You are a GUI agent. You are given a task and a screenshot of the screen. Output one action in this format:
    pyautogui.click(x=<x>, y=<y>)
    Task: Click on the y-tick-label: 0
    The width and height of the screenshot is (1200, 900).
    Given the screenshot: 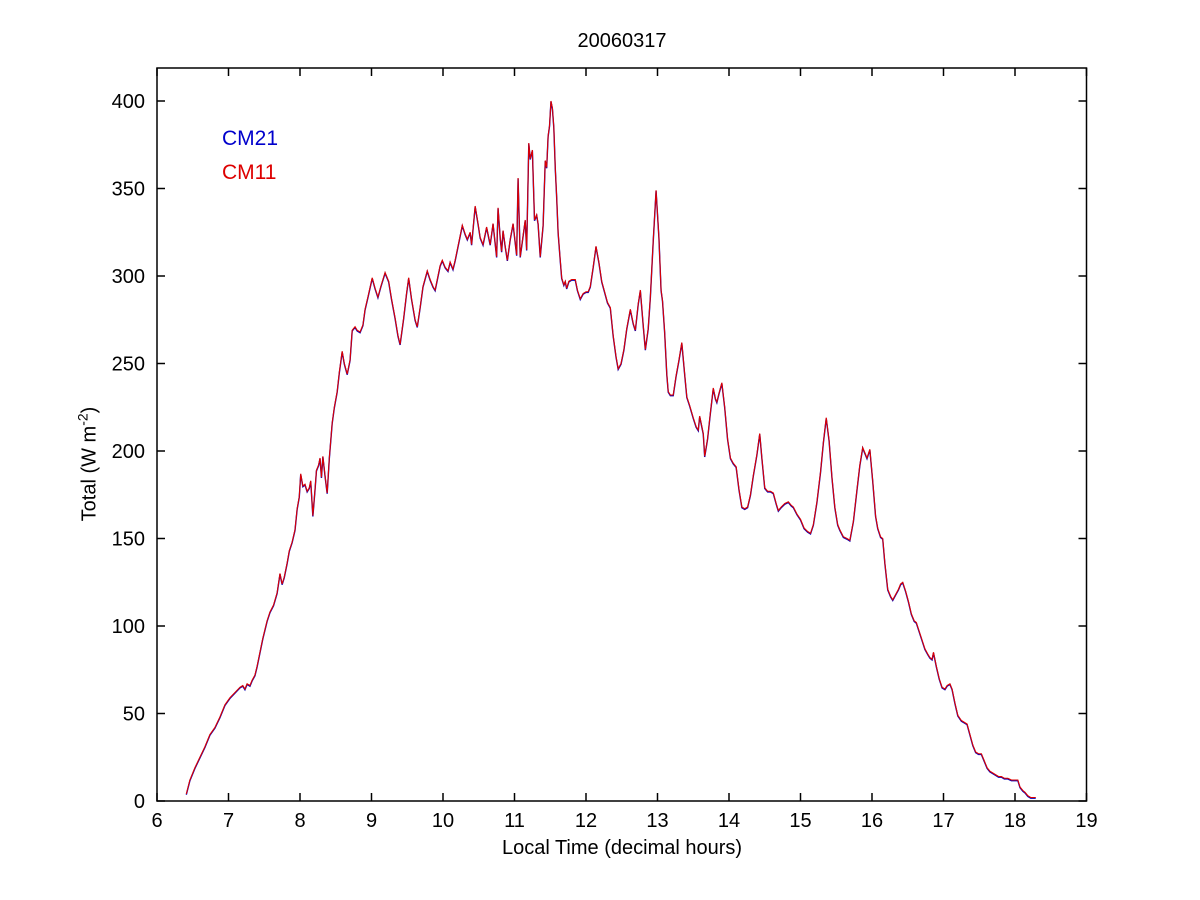 What is the action you would take?
    pyautogui.click(x=139, y=802)
    